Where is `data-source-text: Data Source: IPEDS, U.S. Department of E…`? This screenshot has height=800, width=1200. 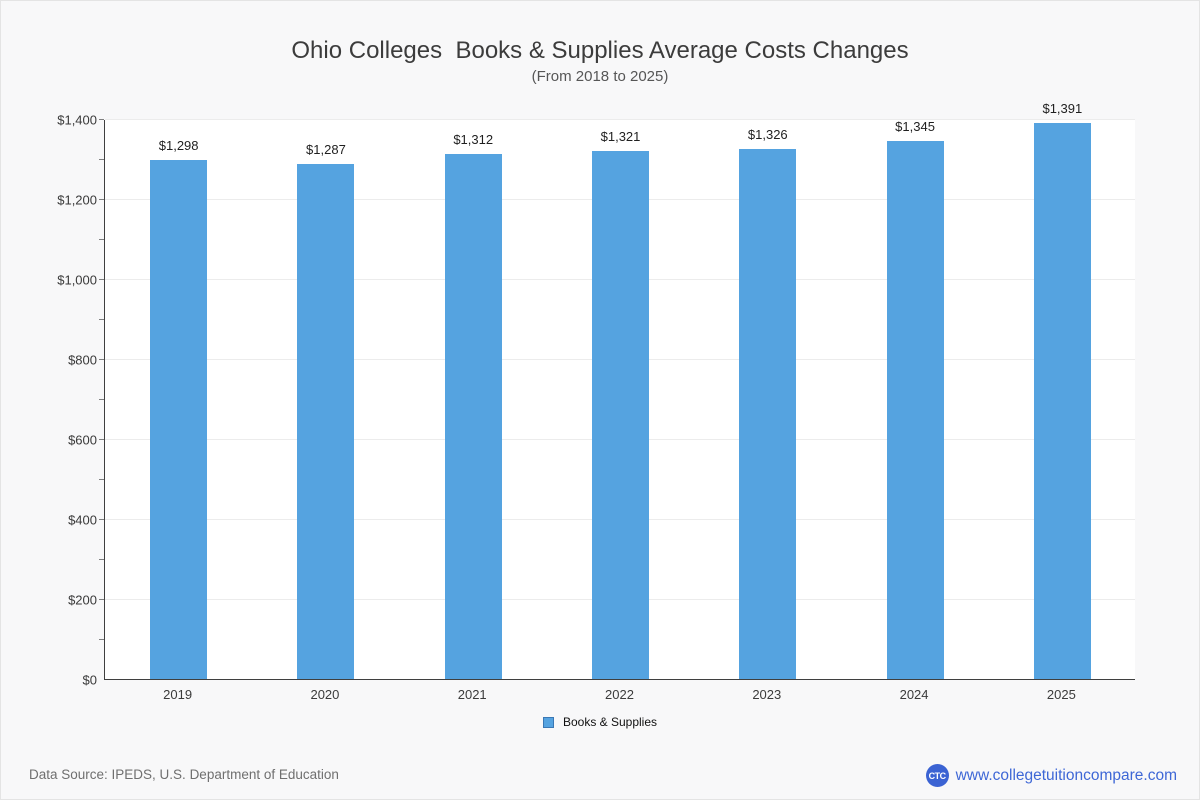
data-source-text: Data Source: IPEDS, U.S. Department of E… is located at coordinates (184, 774).